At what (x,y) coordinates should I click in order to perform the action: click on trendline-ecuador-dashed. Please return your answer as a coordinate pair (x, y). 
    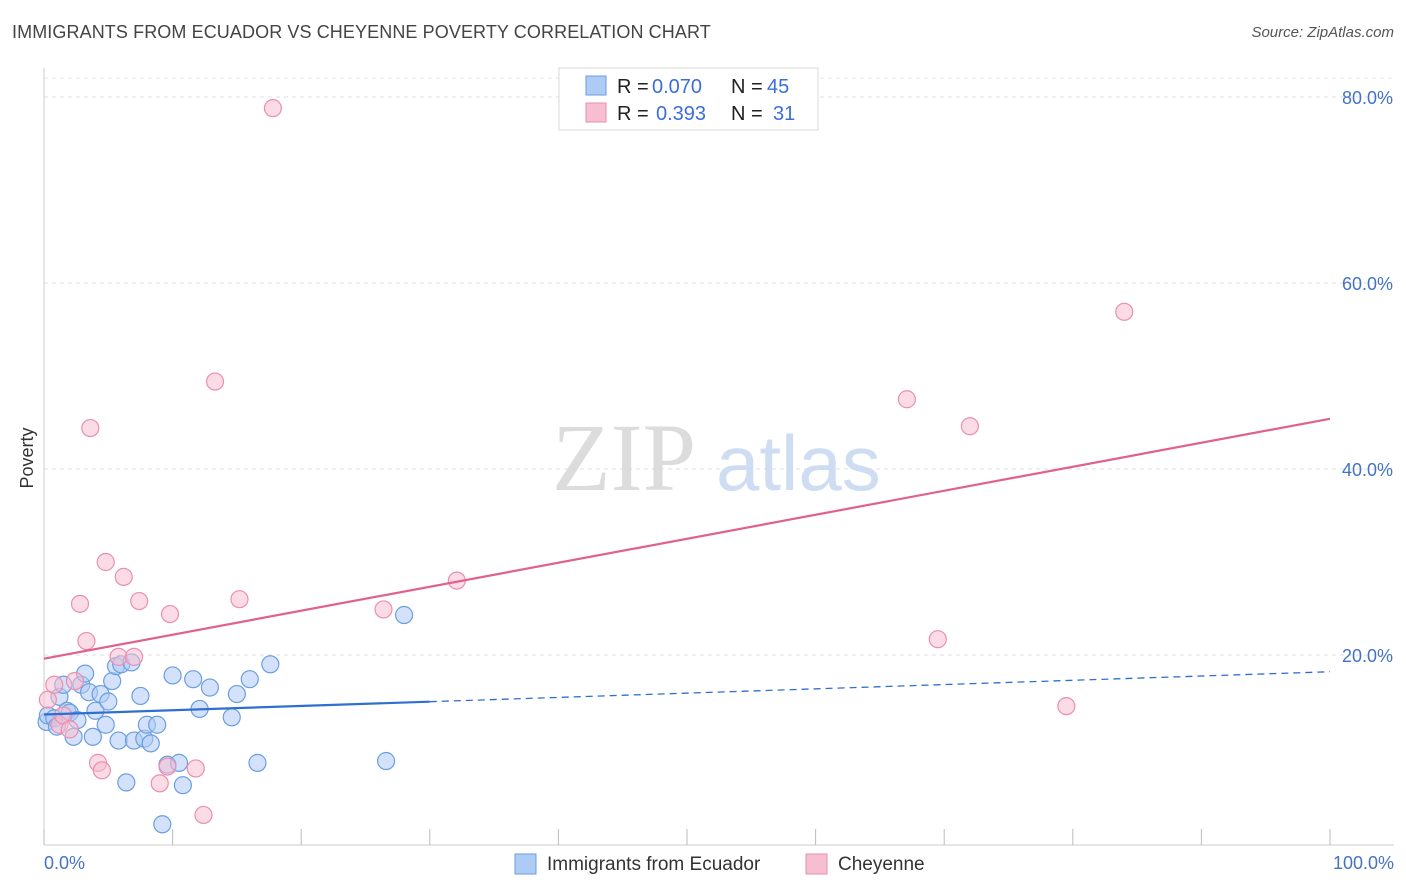
    Looking at the image, I should click on (880, 687).